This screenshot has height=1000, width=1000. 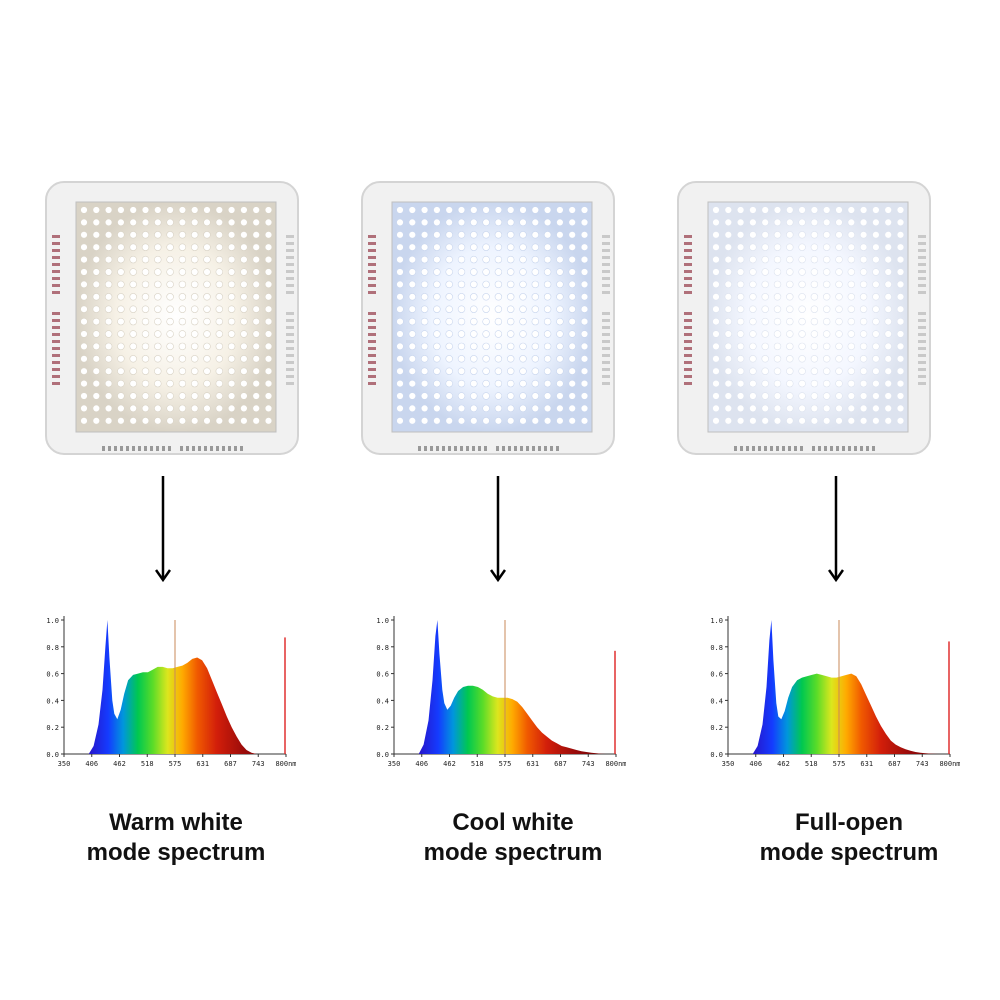 I want to click on x-tick-label: 350, so click(x=728, y=764).